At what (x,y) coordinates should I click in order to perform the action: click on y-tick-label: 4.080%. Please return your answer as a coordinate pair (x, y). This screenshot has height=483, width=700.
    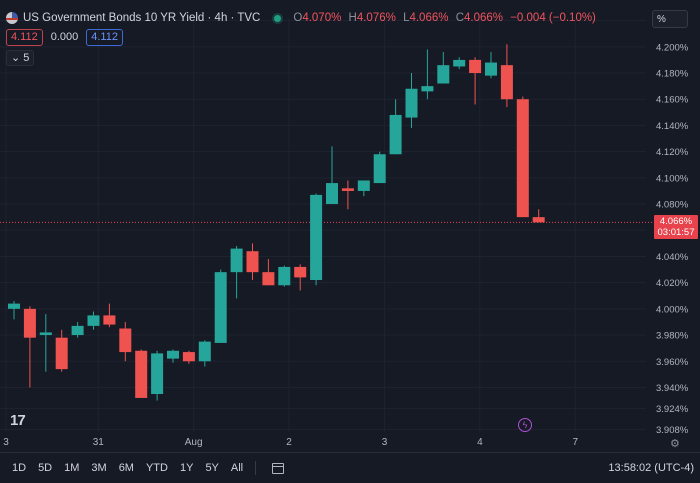
    Looking at the image, I should click on (672, 205).